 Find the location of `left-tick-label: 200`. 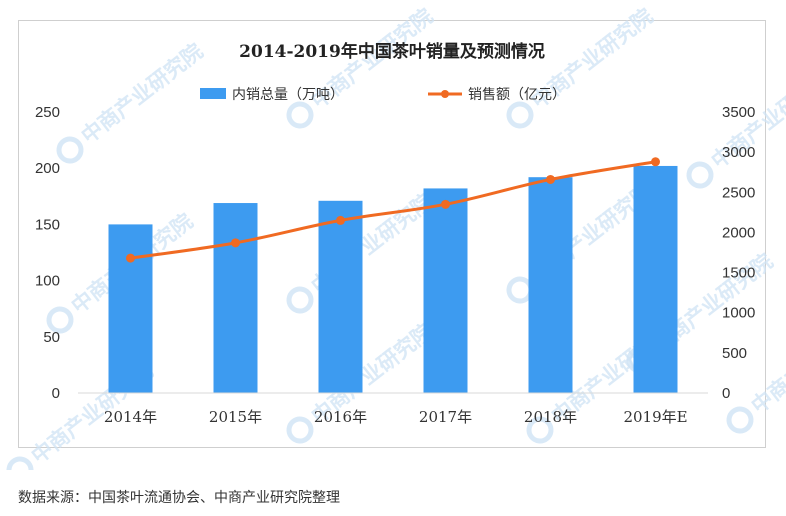

left-tick-label: 200 is located at coordinates (47, 168).